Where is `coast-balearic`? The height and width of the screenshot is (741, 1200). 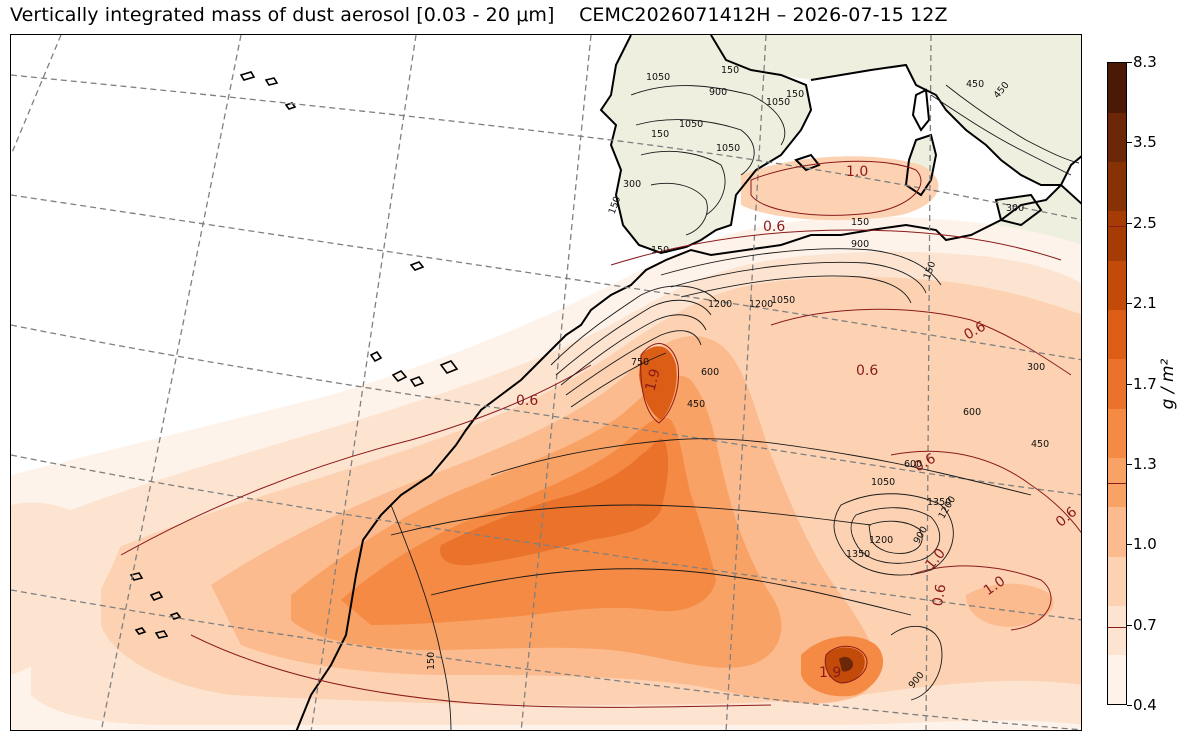 coast-balearic is located at coordinates (807, 162).